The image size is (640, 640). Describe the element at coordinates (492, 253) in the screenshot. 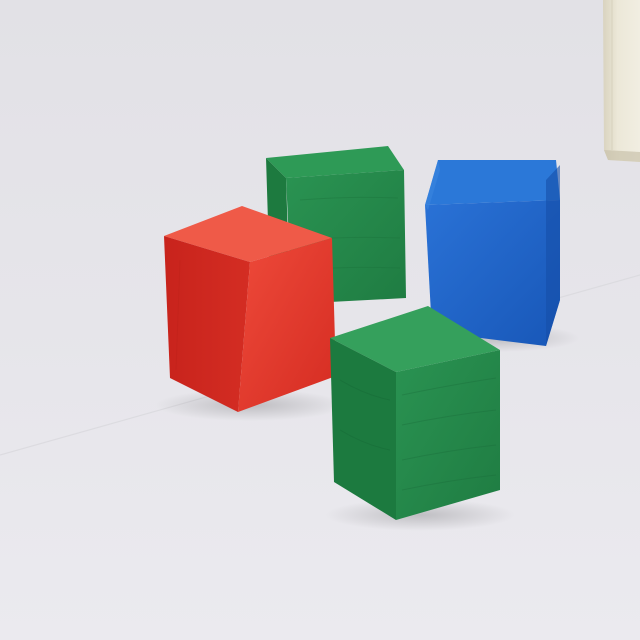

I see `blue-cube` at that location.